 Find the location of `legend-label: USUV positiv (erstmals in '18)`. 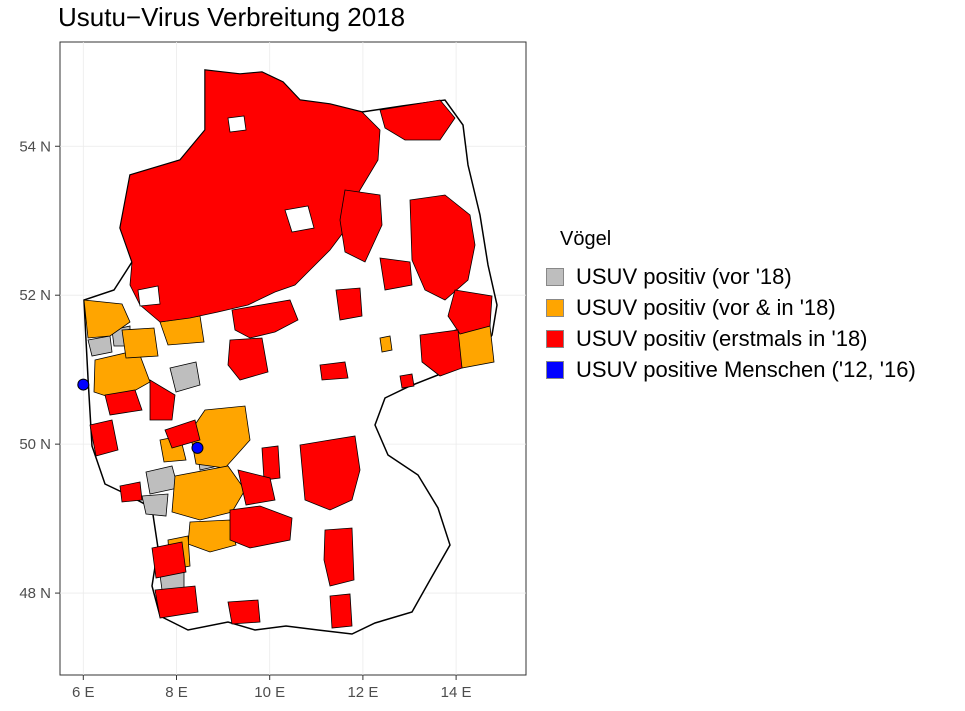

legend-label: USUV positiv (erstmals in '18) is located at coordinates (722, 338).